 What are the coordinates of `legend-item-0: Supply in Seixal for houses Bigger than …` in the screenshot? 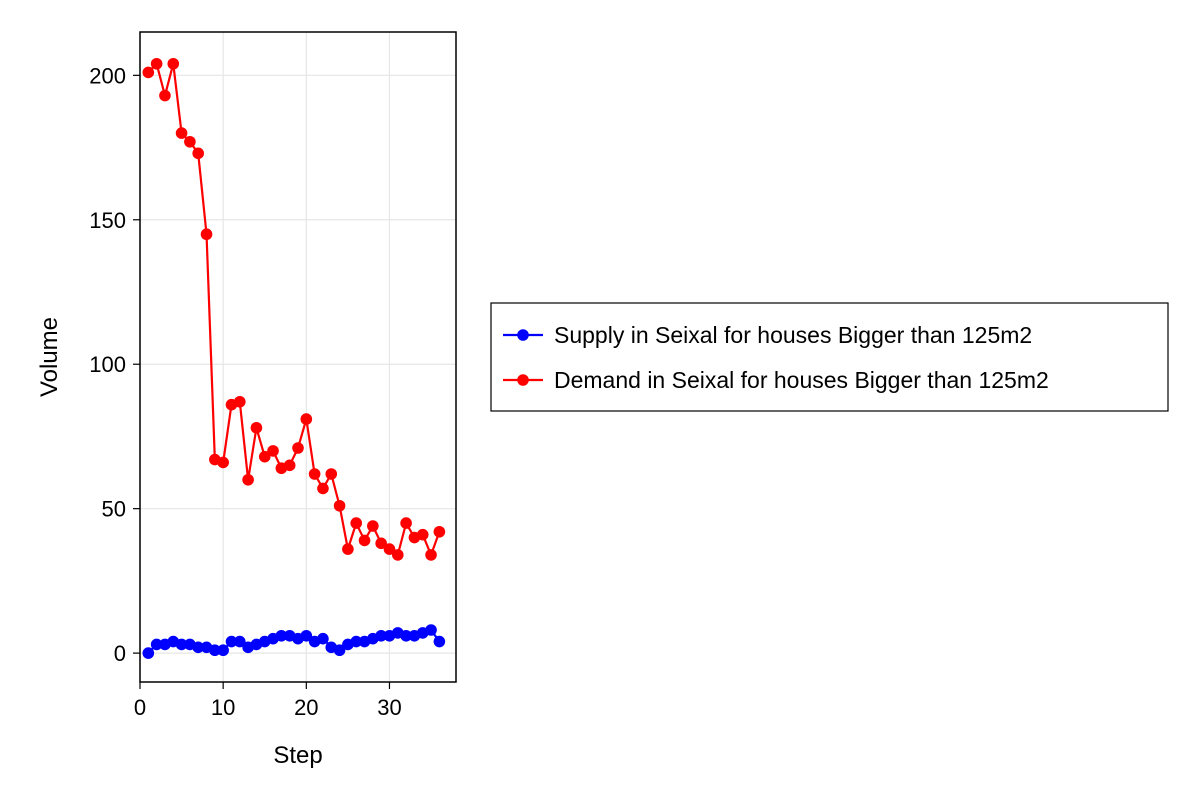 It's located at (767, 335).